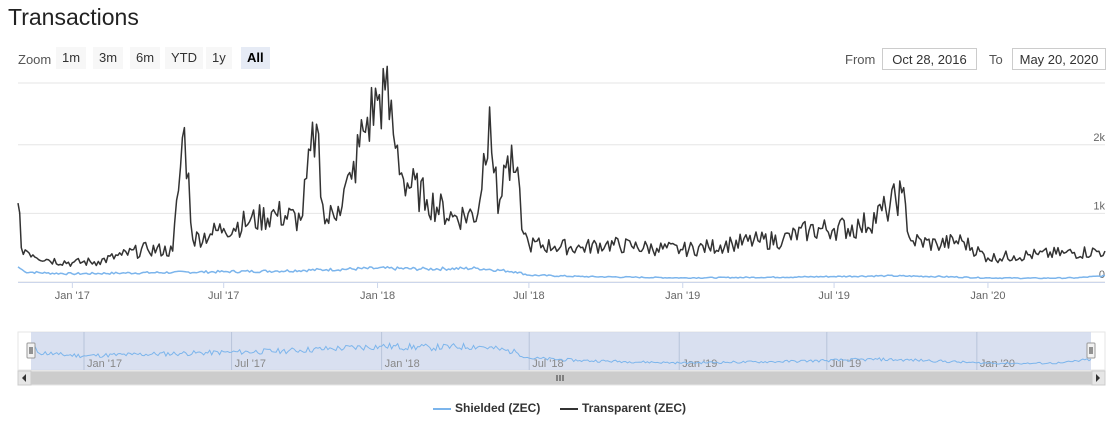 The height and width of the screenshot is (424, 1120). Describe the element at coordinates (377, 296) in the screenshot. I see `x-tick-label: Jan '18` at that location.